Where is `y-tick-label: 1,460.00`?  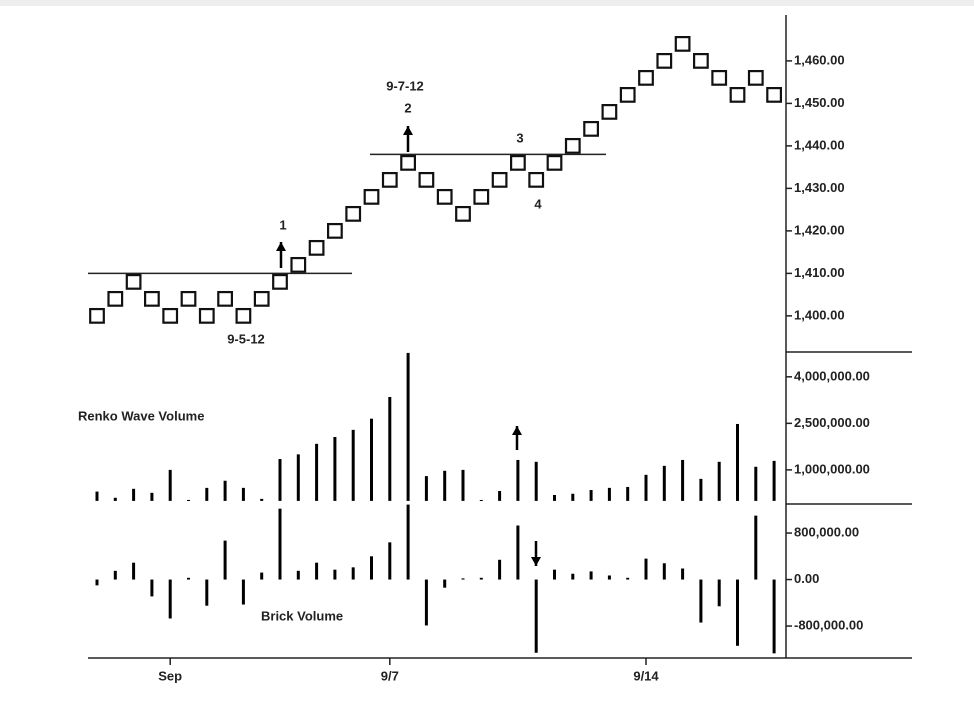
y-tick-label: 1,460.00 is located at coordinates (819, 59).